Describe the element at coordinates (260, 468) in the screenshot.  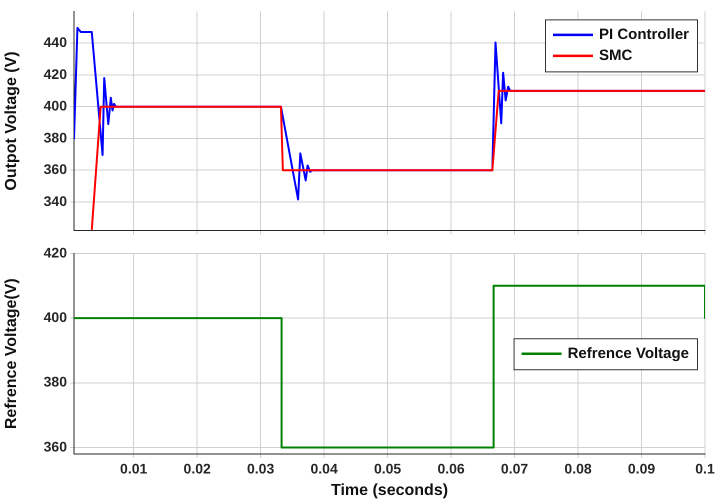
I see `x-tick-label: 0.03` at that location.